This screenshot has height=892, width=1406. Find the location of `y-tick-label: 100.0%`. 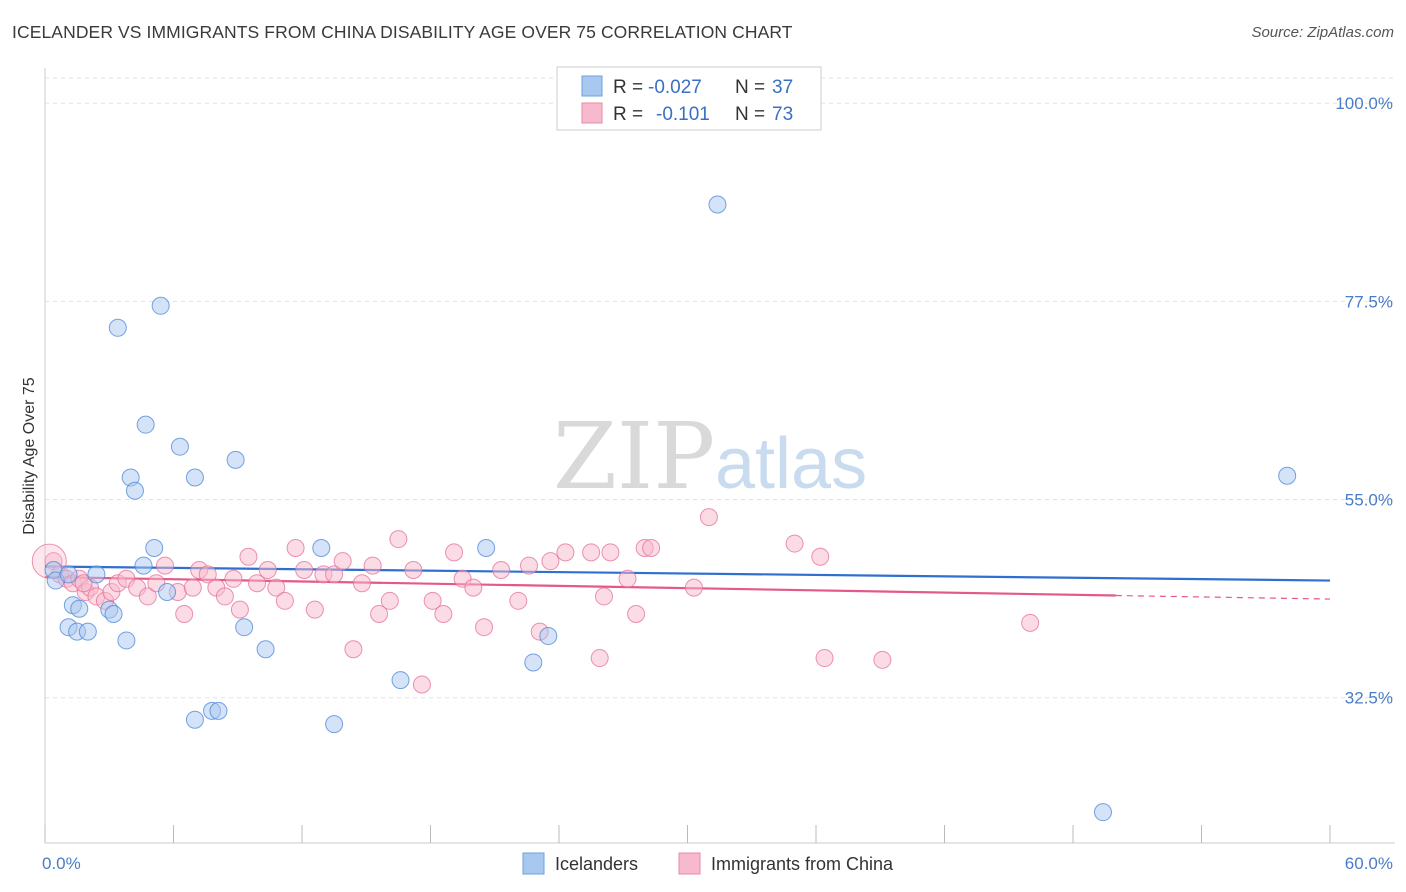

y-tick-label: 100.0% is located at coordinates (1364, 103).